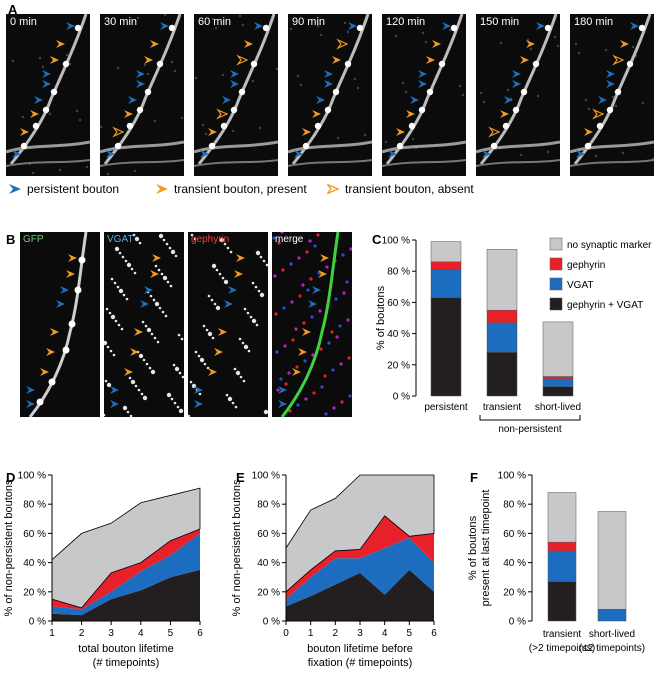  What do you see at coordinates (52, 633) in the screenshot?
I see `x-tick-label: 1` at bounding box center [52, 633].